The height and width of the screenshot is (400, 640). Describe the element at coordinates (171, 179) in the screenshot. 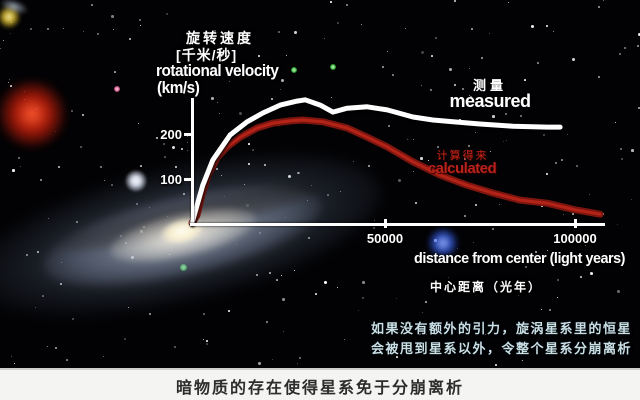

I see `y-tick-label-100: 100` at that location.